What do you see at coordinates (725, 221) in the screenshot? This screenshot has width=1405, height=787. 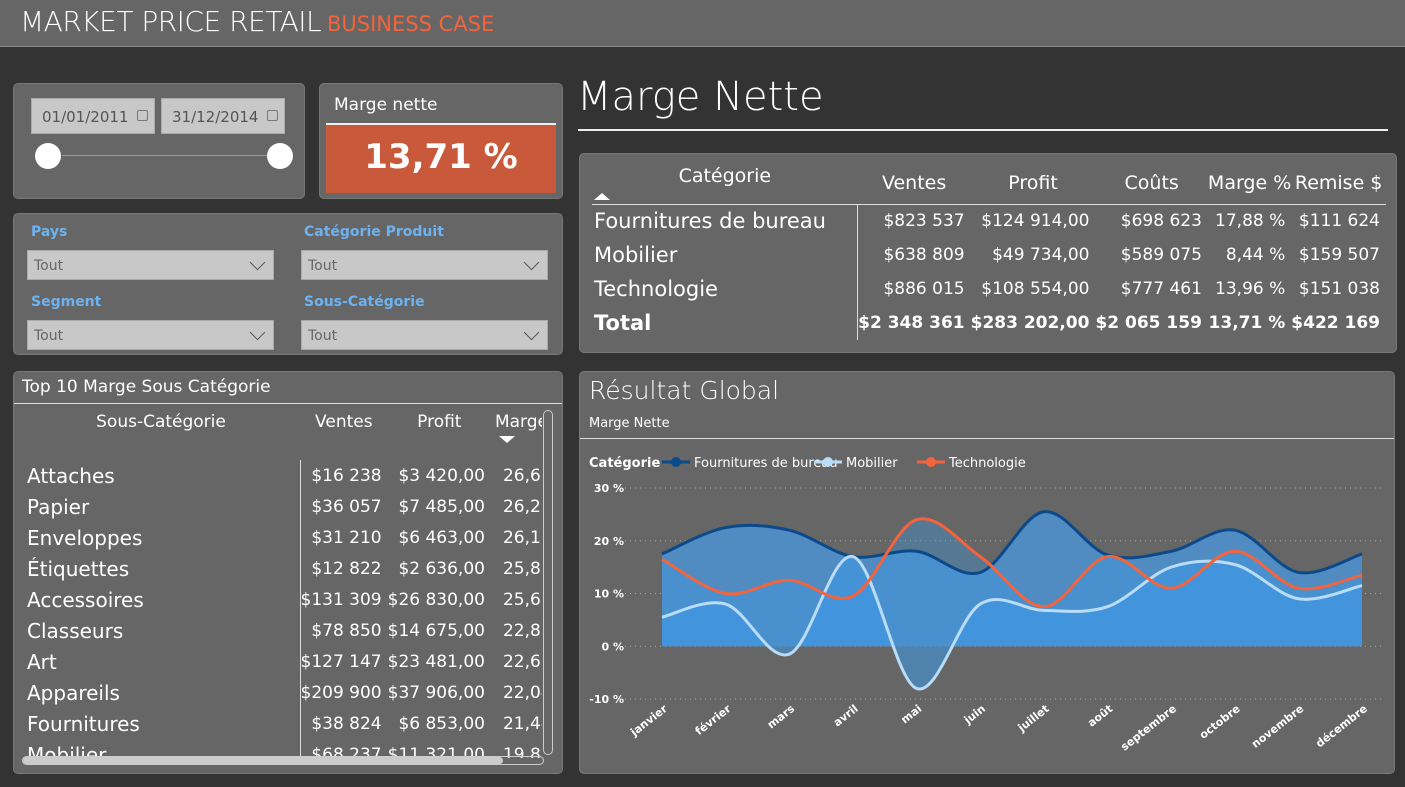 I see `category-name: Fournitures de bureau` at bounding box center [725, 221].